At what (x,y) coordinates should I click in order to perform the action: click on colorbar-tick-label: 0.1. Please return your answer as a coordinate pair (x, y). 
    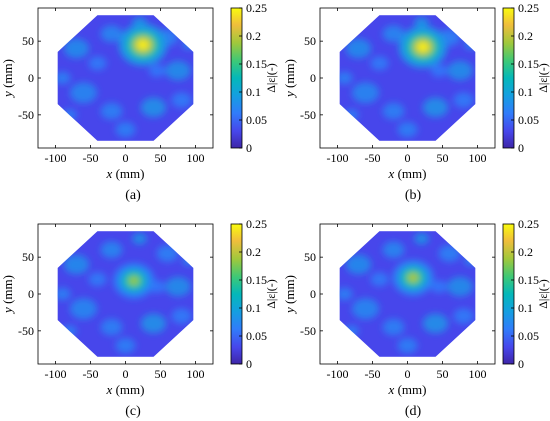
    Looking at the image, I should click on (253, 308).